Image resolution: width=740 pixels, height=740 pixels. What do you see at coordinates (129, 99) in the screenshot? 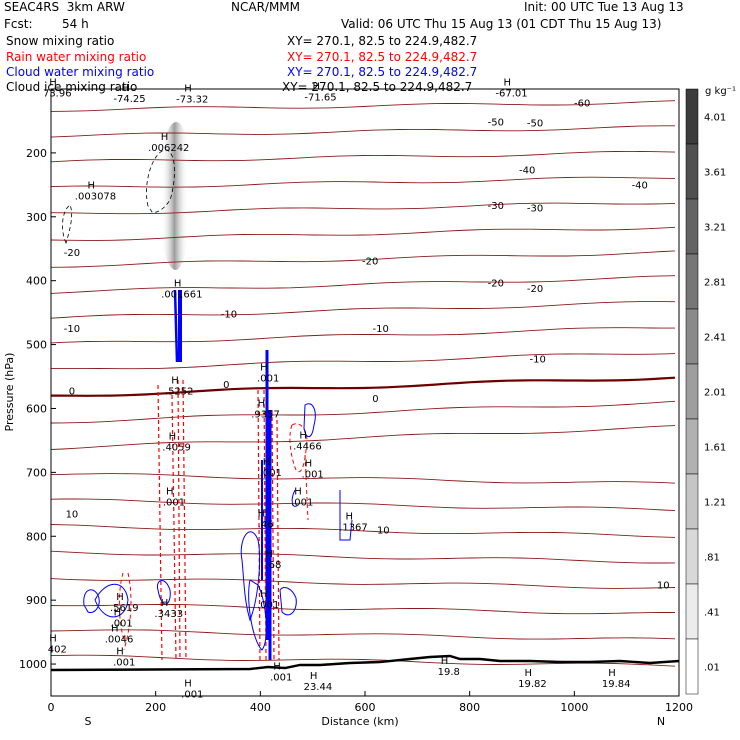
I see `maximum-label: -74.25` at bounding box center [129, 99].